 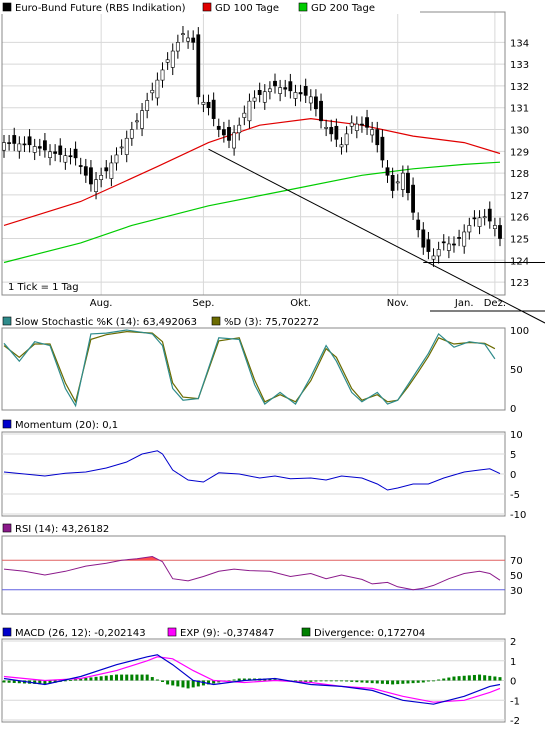 I want to click on stochastic-panel-frame, so click(x=253, y=369).